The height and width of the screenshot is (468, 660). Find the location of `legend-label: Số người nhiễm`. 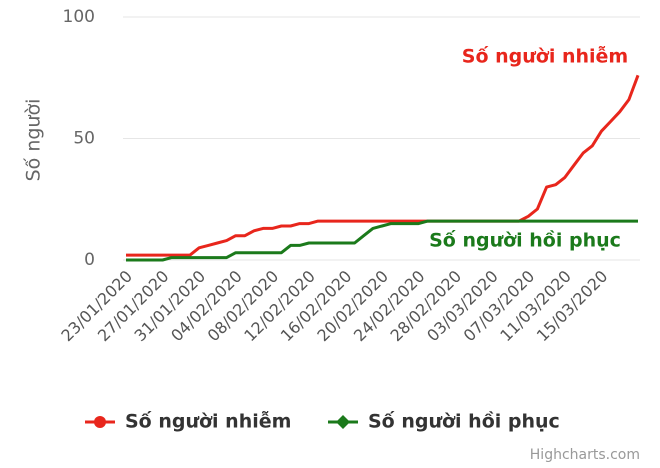

legend-label: Số người nhiễm is located at coordinates (208, 421).